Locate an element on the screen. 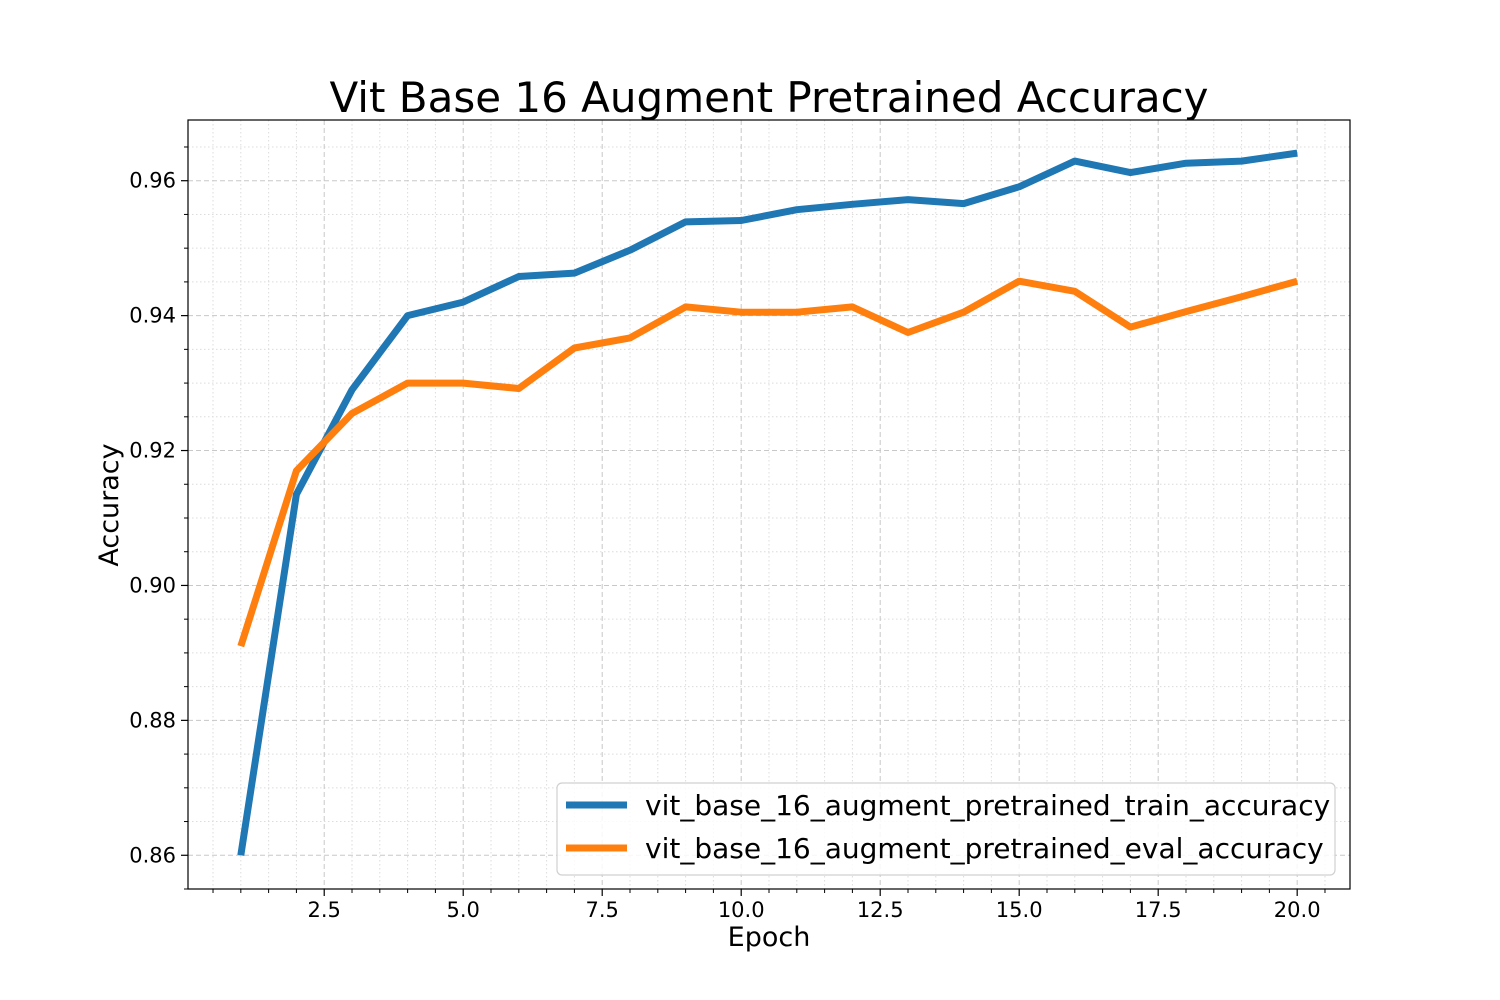  x-tick-label: 10.0 is located at coordinates (741, 910).